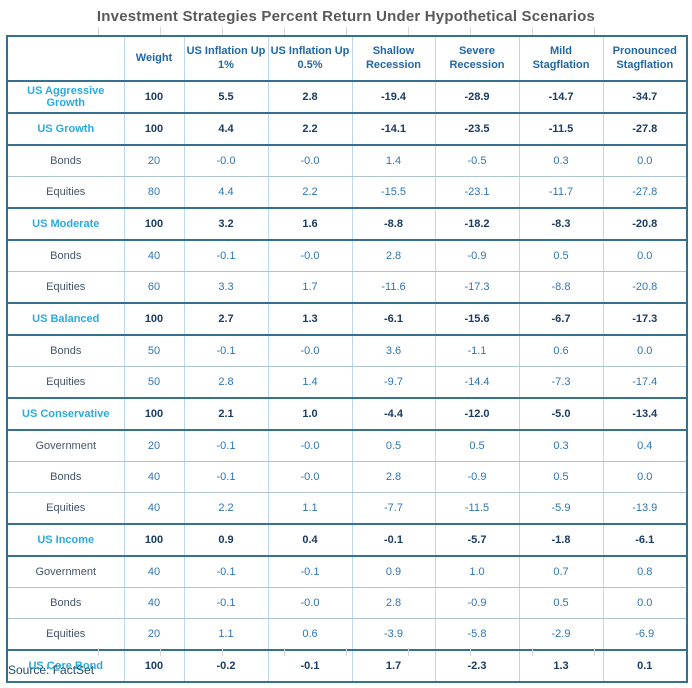  I want to click on value-cell: 0.8, so click(645, 571).